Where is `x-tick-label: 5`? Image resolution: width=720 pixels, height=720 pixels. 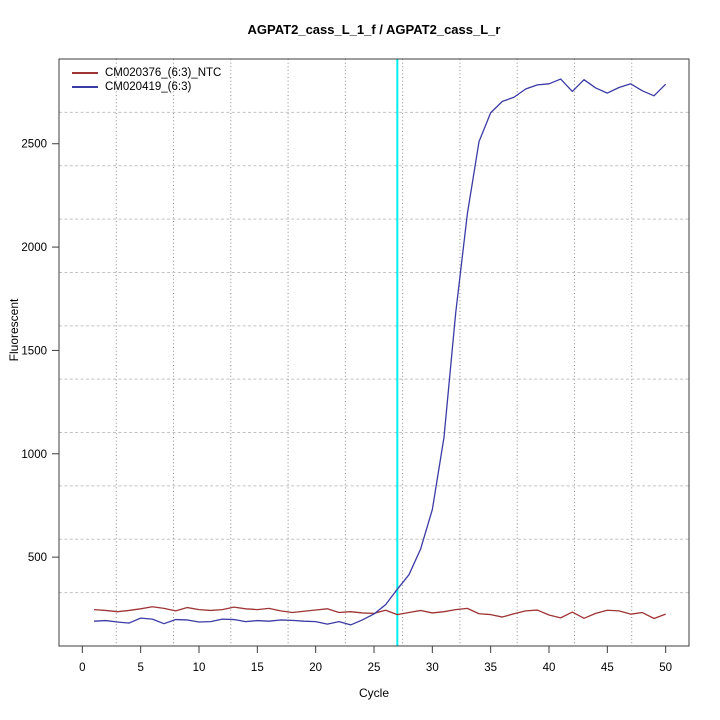 x-tick-label: 5 is located at coordinates (140, 668).